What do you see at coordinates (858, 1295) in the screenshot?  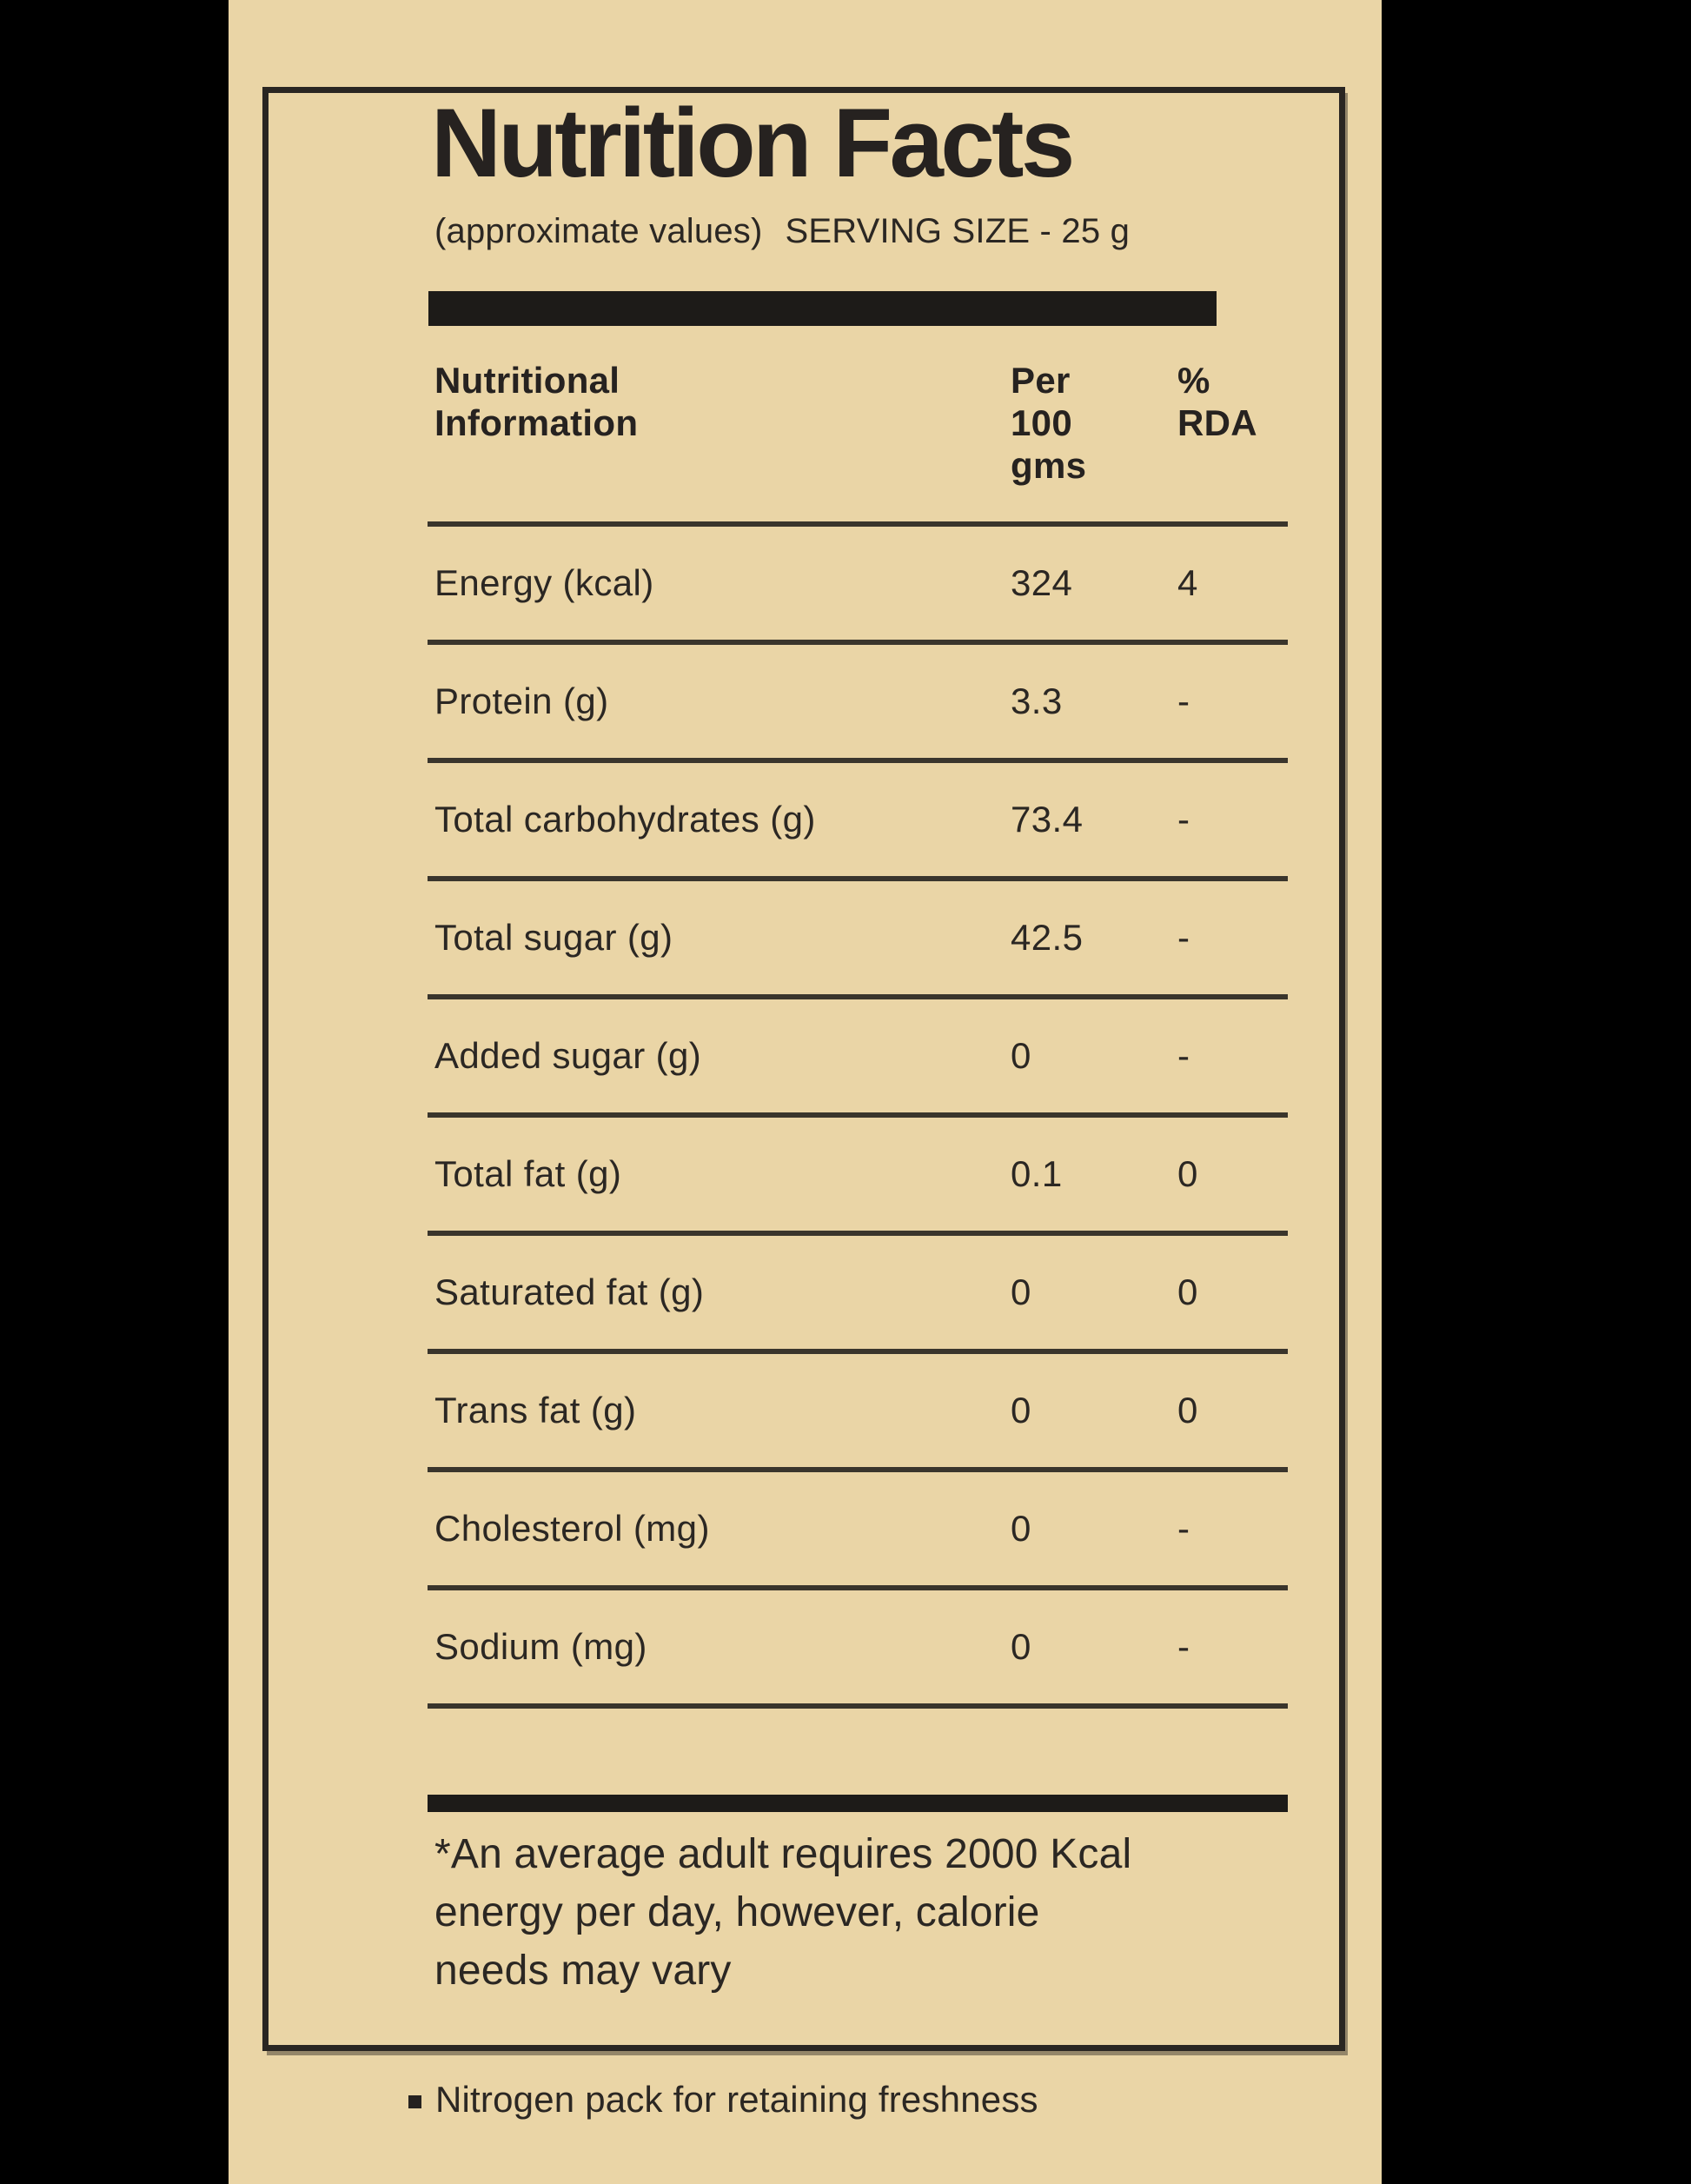 I see `table-row-saturated-fat: Saturated fat (g) 0 0` at bounding box center [858, 1295].